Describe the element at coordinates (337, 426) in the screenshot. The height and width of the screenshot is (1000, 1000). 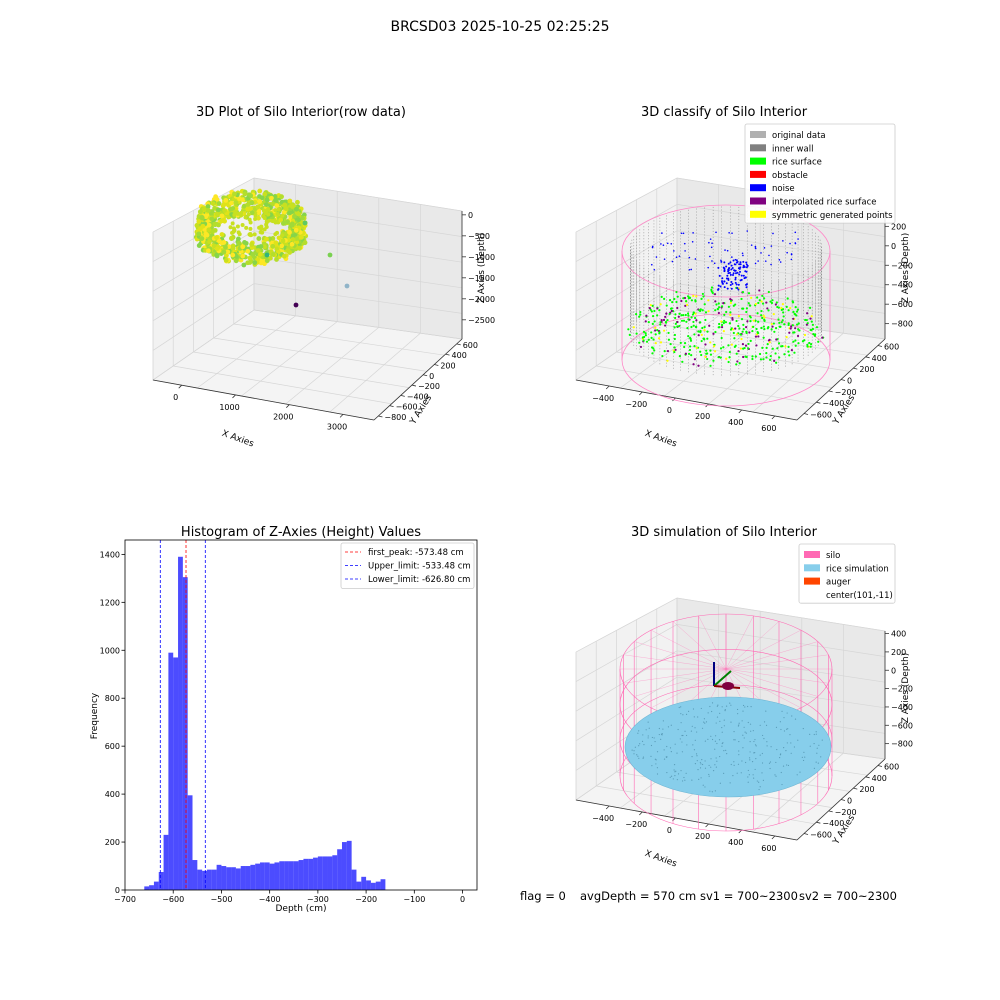
I see `x-tick-label: 3000` at that location.